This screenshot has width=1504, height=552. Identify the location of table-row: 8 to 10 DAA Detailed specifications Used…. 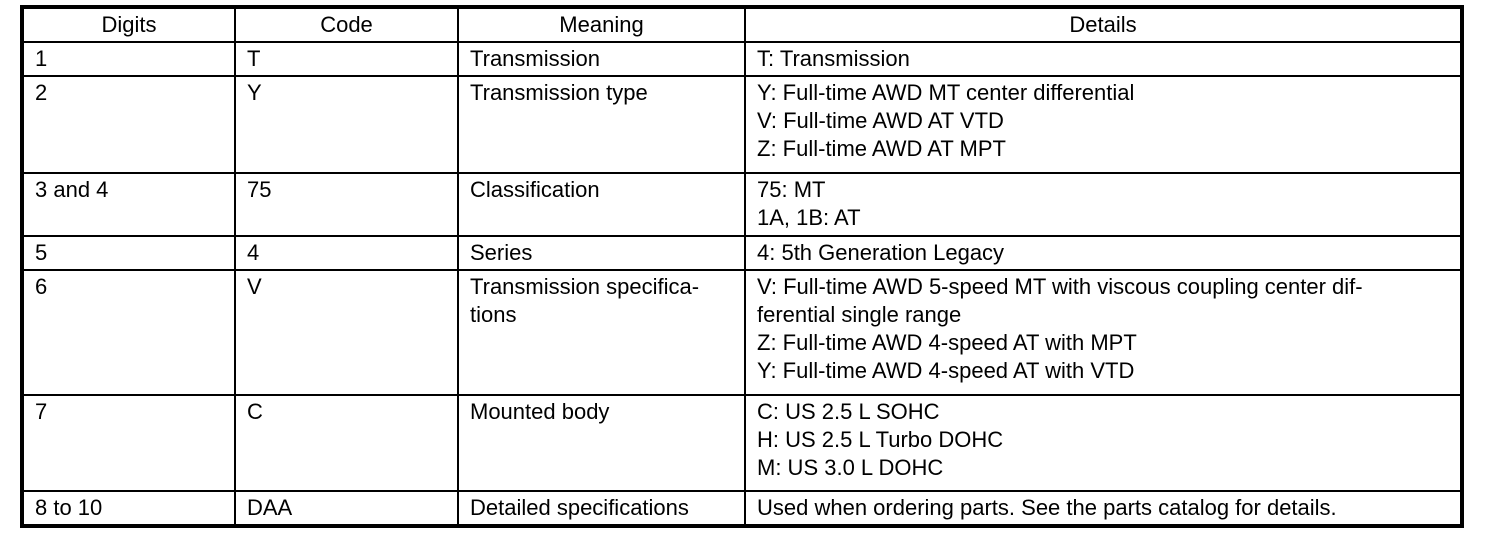
(742, 508).